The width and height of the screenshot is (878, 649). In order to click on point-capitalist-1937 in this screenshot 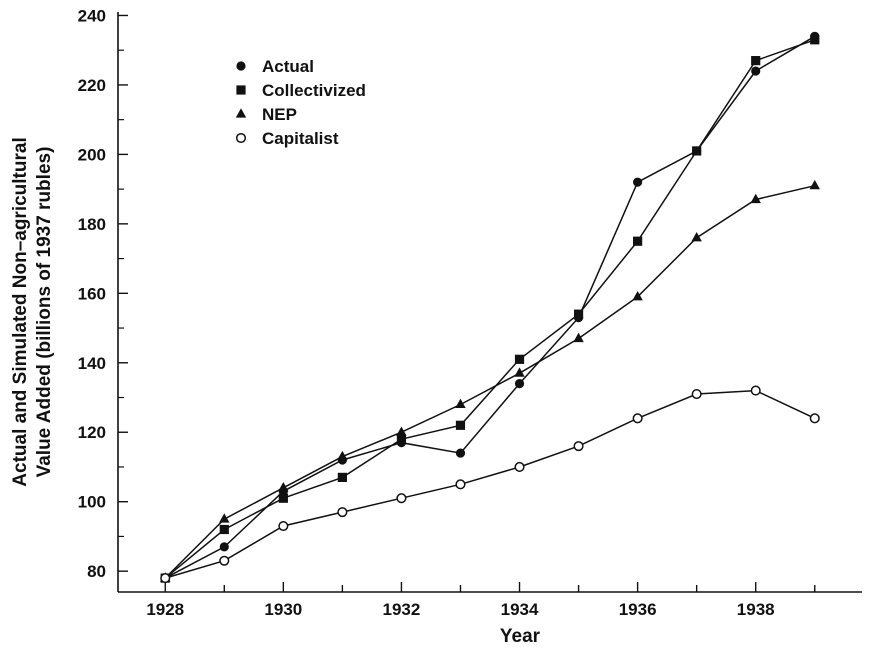, I will do `click(696, 394)`.